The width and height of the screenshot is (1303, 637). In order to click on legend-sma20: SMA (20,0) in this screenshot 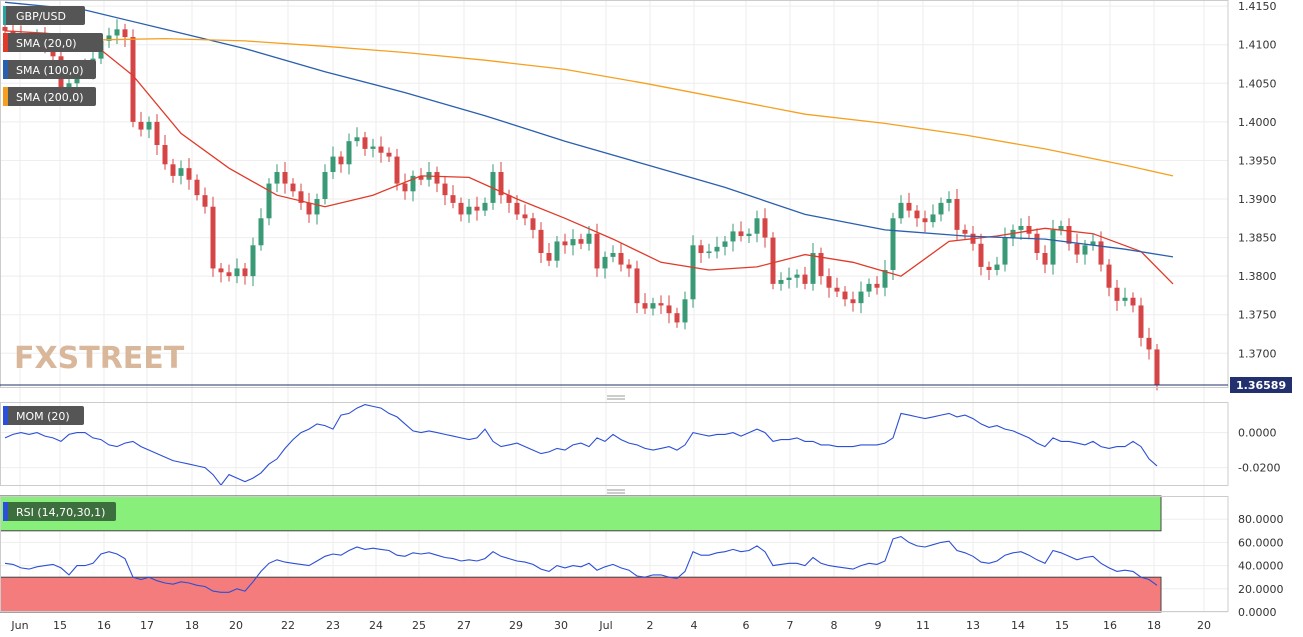, I will do `click(53, 42)`.